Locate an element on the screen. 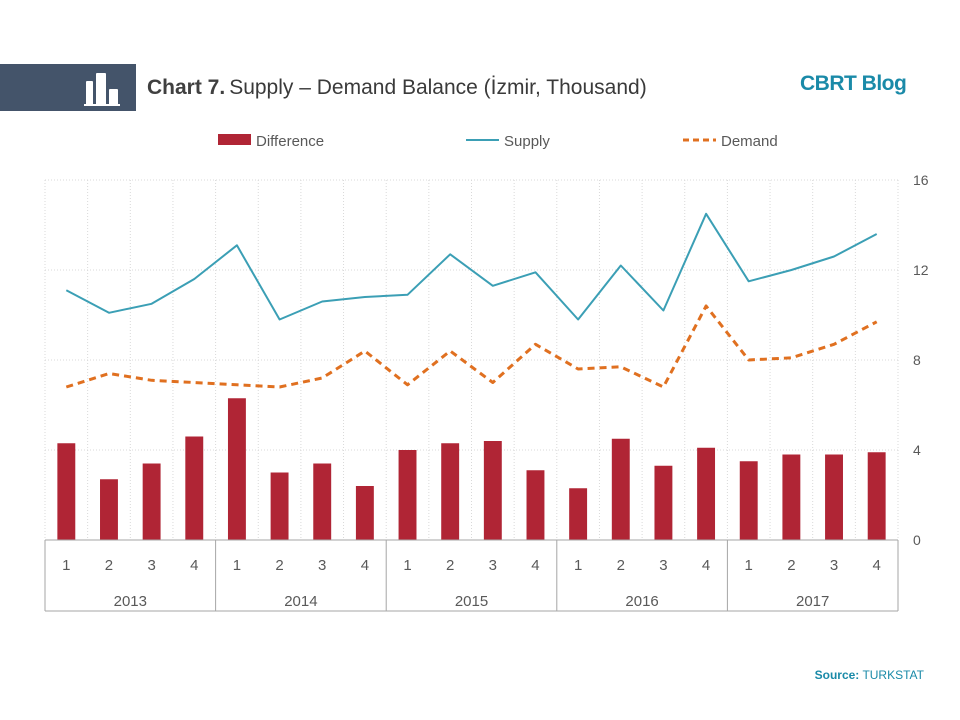 The width and height of the screenshot is (960, 720). legend-label-supply: Supply is located at coordinates (527, 141).